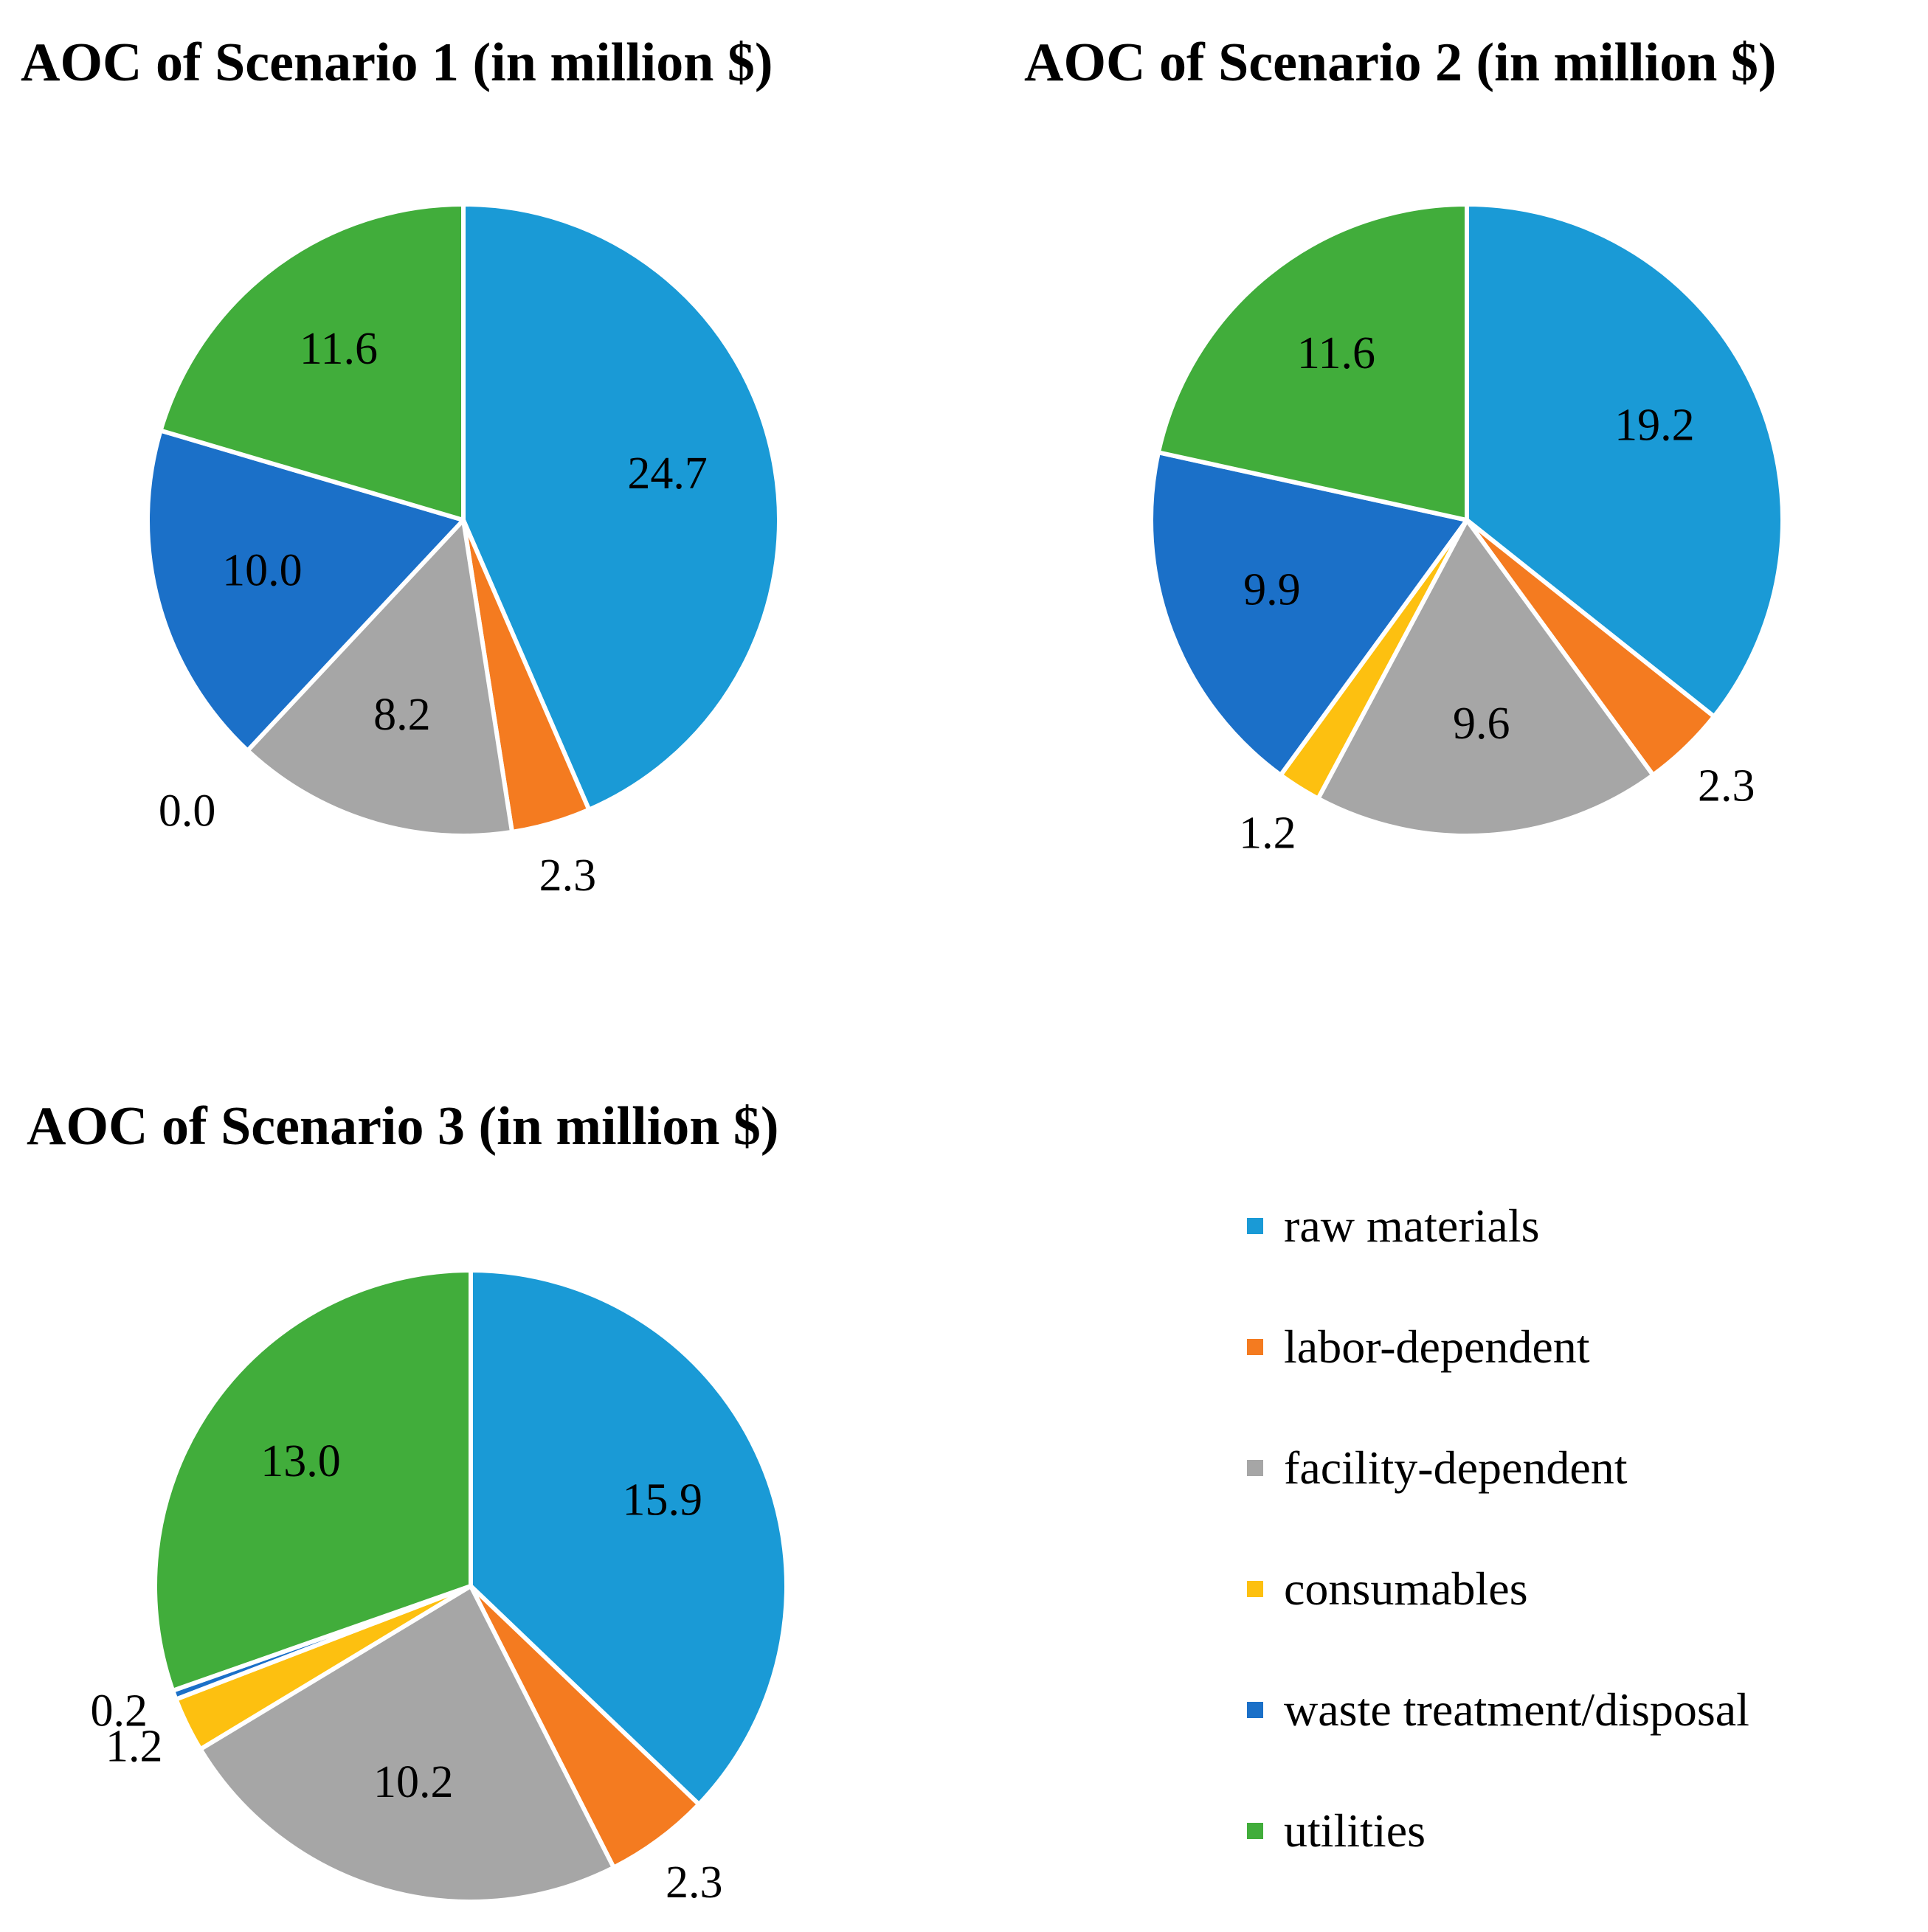  Describe the element at coordinates (188, 811) in the screenshot. I see `data-label-consumables: 0.0` at that location.